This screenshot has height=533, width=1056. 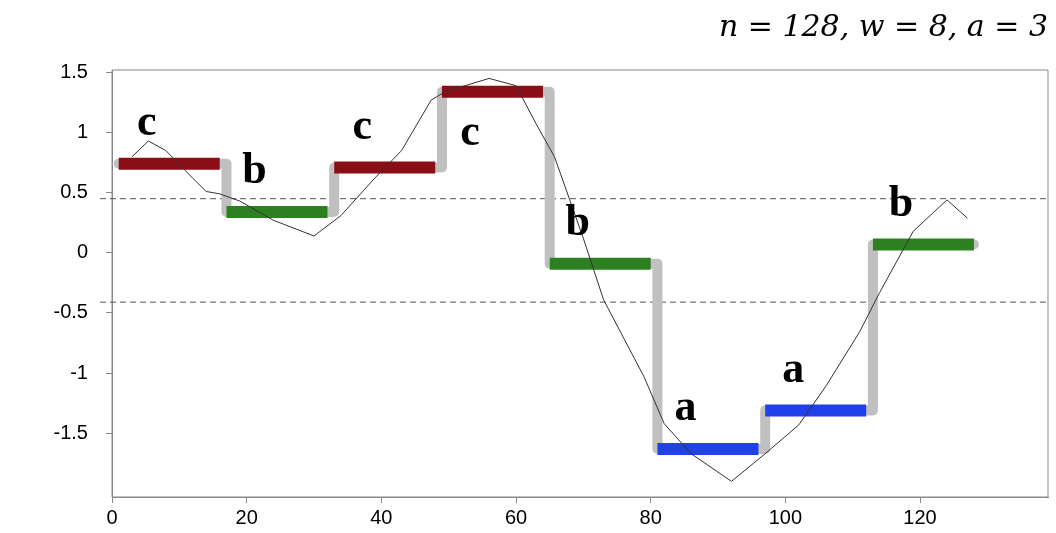 What do you see at coordinates (883, 25) in the screenshot?
I see `chart-subtitle: n = 128, w = 8, a = 3` at bounding box center [883, 25].